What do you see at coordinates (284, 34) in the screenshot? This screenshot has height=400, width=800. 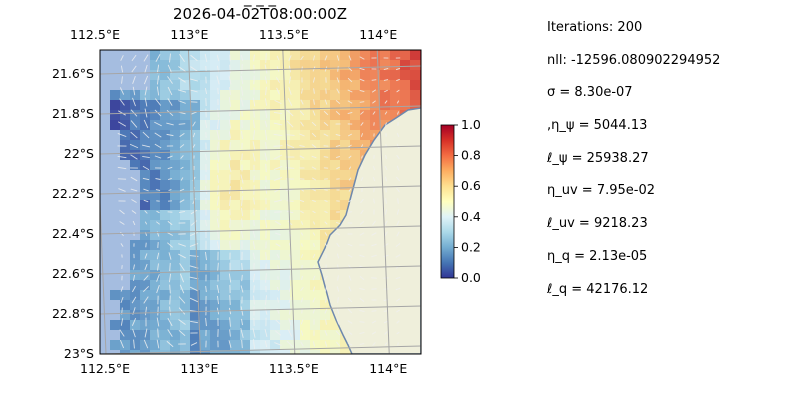 I see `x-tick-label-top: 113.5°E` at bounding box center [284, 34].